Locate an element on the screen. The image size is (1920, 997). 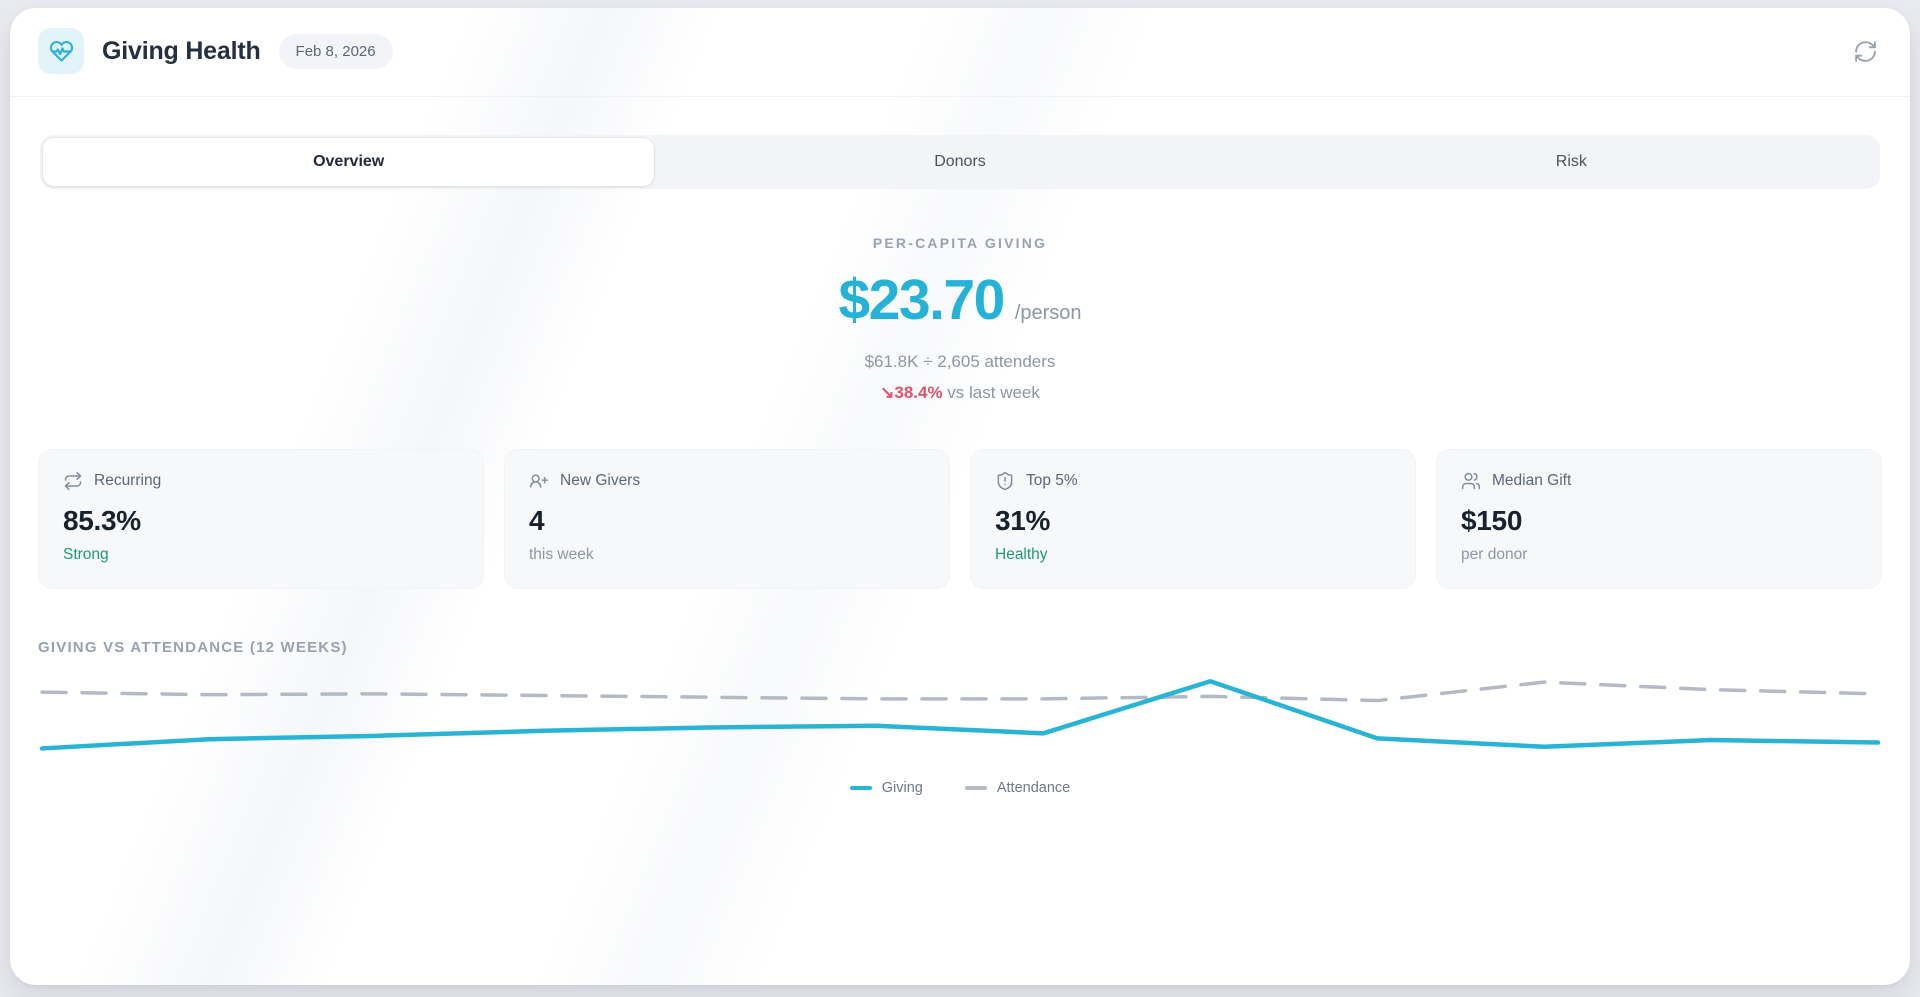
repeat-icon is located at coordinates (73, 481).